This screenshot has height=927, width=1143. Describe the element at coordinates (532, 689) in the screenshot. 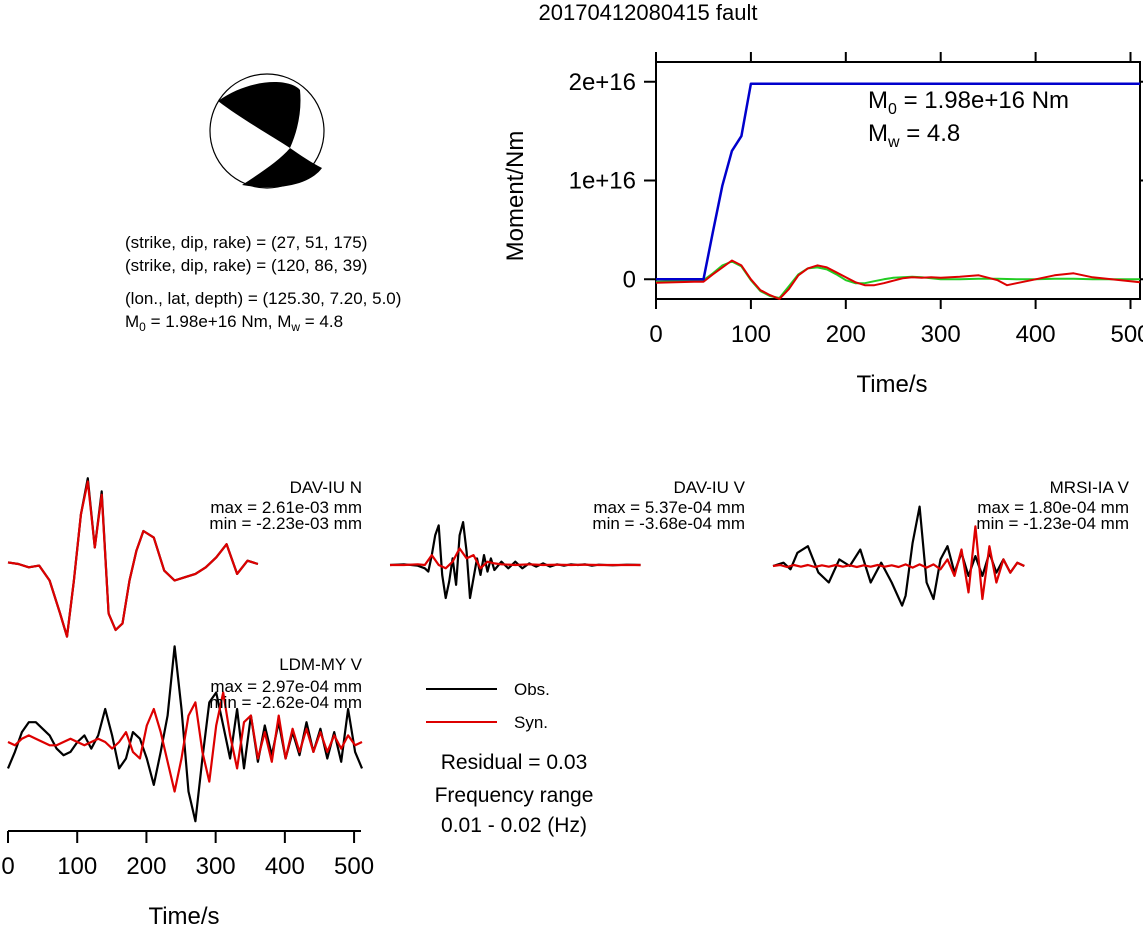

I see `legend-obs-label: Obs.` at that location.